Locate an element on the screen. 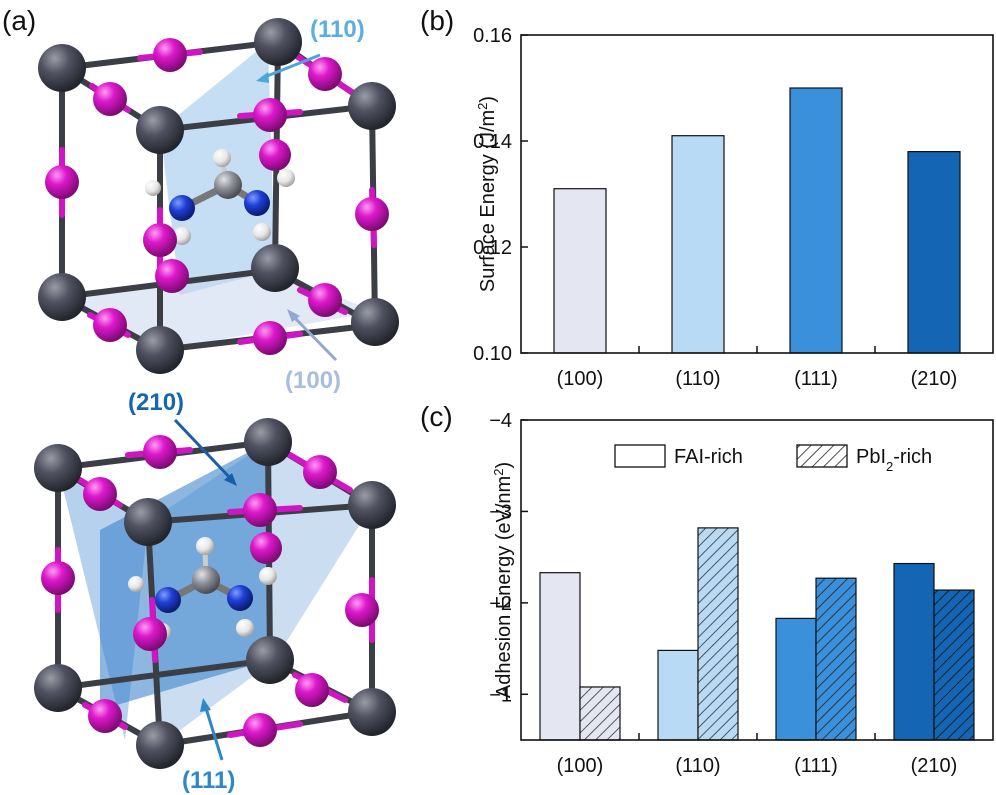 Image resolution: width=996 pixels, height=795 pixels. panel-label-a: (a) is located at coordinates (19, 20).